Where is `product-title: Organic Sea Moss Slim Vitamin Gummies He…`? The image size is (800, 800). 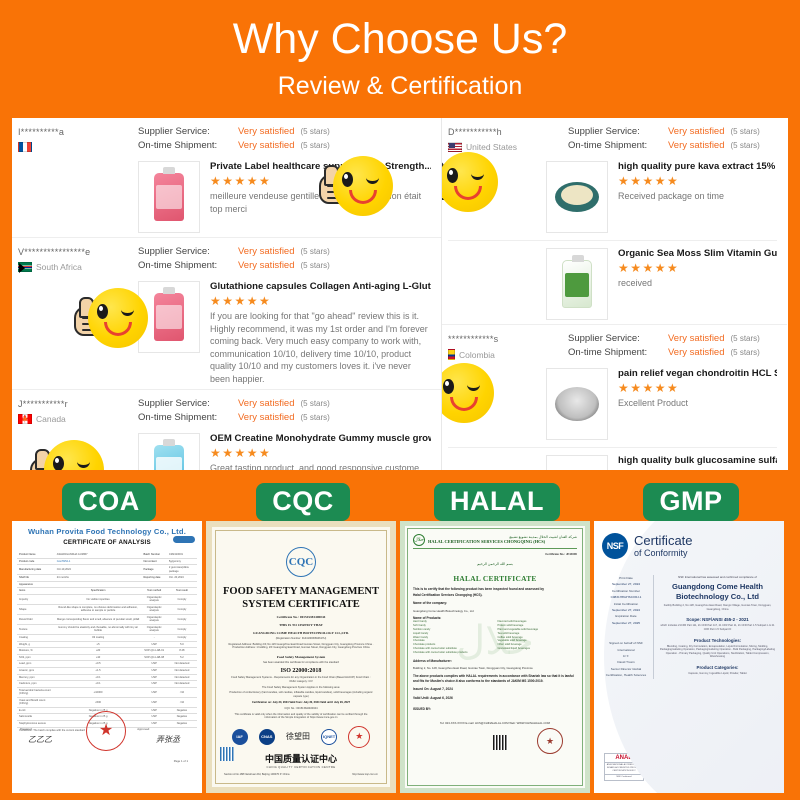 product-title: Organic Sea Moss Slim Vitamin Gummies He… is located at coordinates (697, 253).